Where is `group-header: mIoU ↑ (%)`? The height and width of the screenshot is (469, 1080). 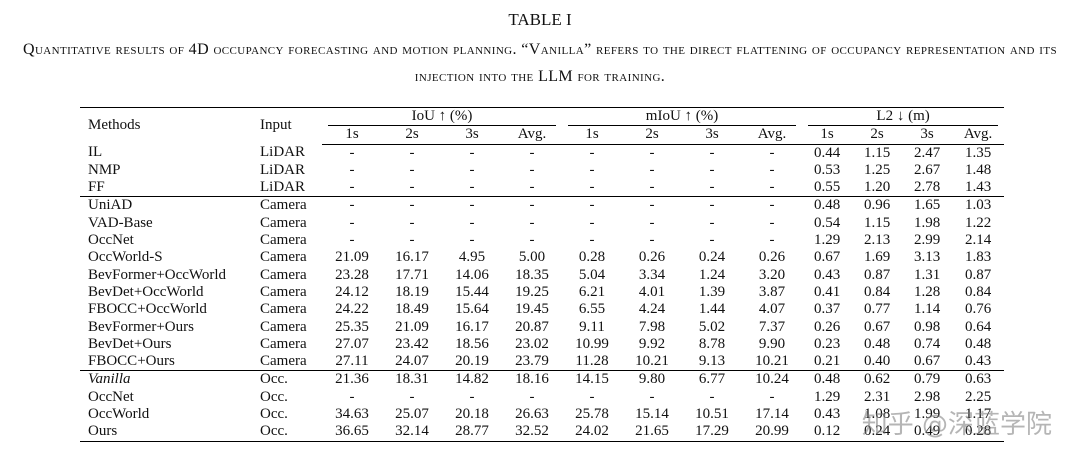 group-header: mIoU ↑ (%) is located at coordinates (682, 117).